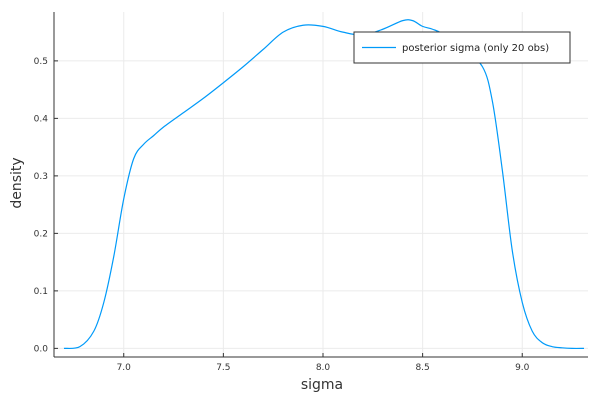 The height and width of the screenshot is (400, 600). I want to click on legend-label: posterior sigma (only 20 obs), so click(475, 48).